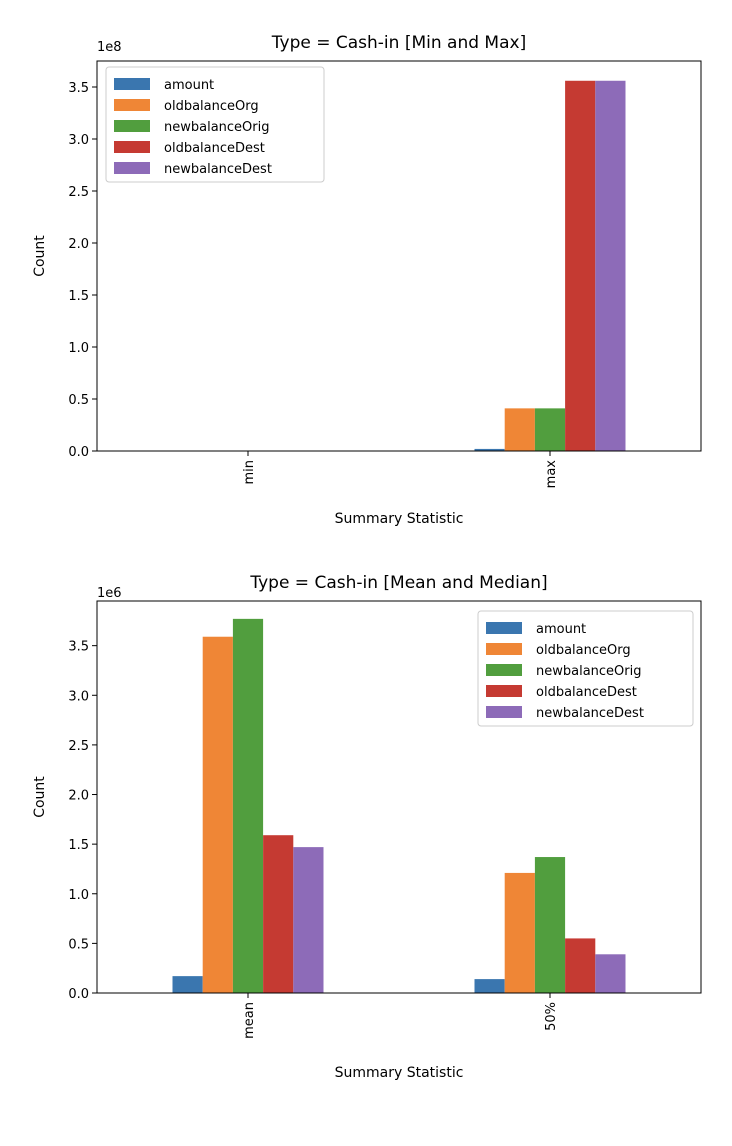  What do you see at coordinates (489, 986) in the screenshot?
I see `bar-amount-50%` at bounding box center [489, 986].